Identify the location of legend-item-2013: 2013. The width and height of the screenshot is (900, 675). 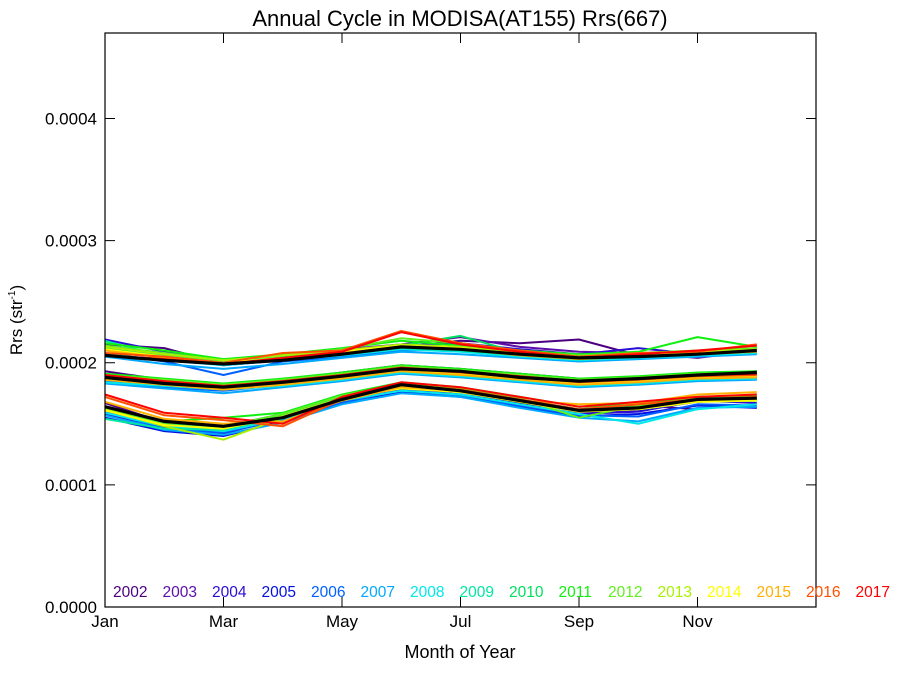
(675, 592).